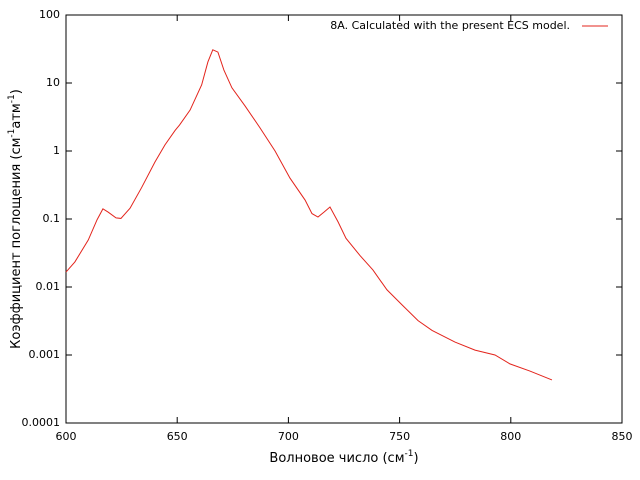 Image resolution: width=640 pixels, height=480 pixels. I want to click on y-label-part: ), so click(16, 91).